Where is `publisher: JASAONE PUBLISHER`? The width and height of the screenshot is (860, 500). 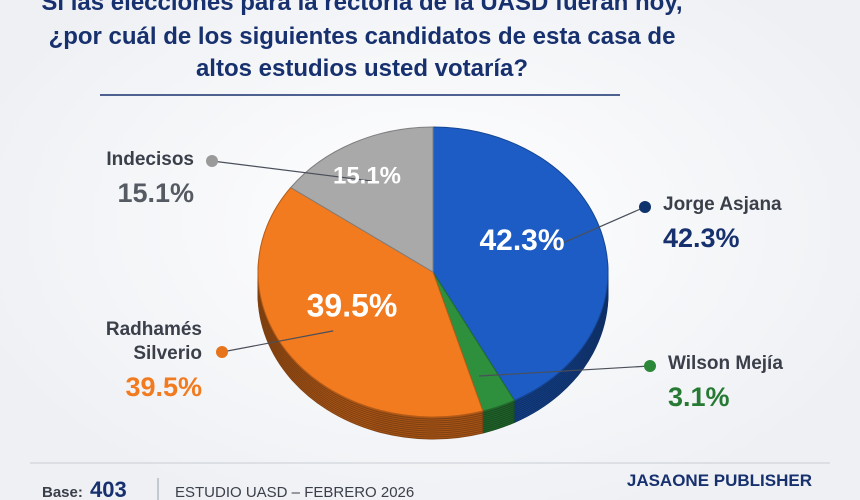
publisher: JASAONE PUBLISHER is located at coordinates (719, 480).